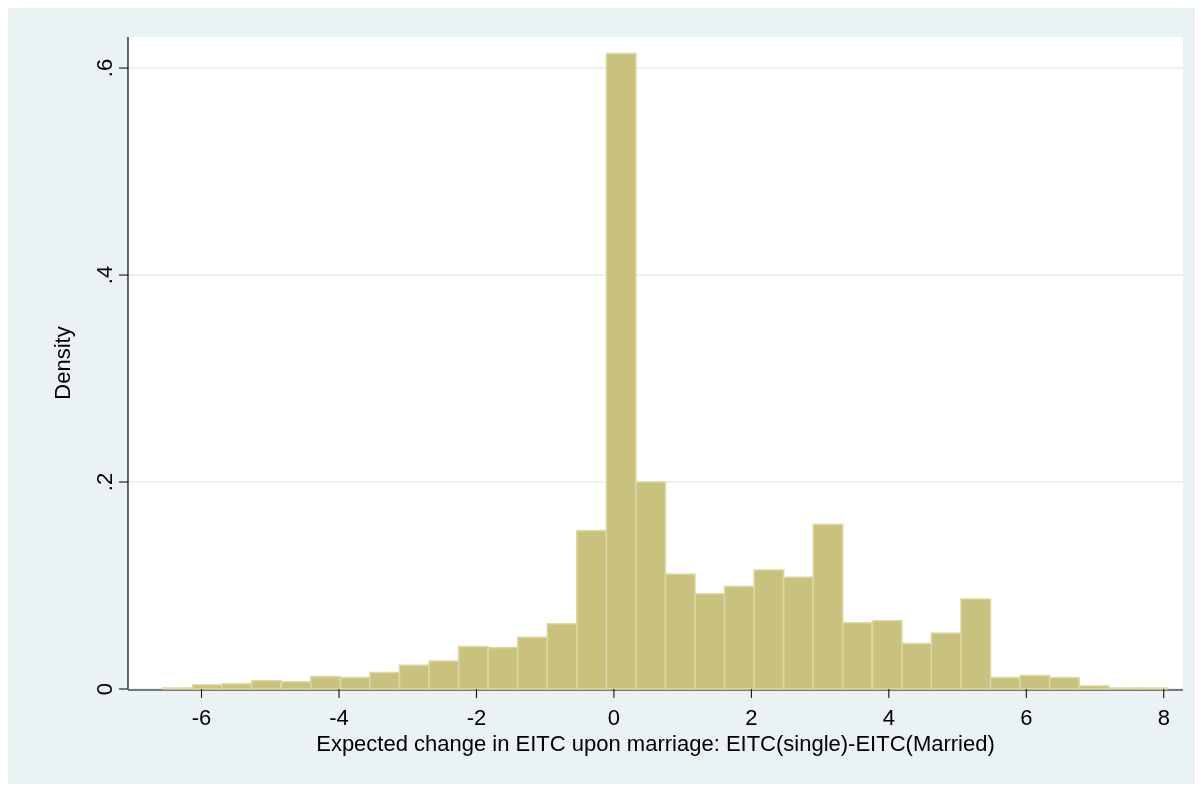 The image size is (1203, 792). Describe the element at coordinates (62, 363) in the screenshot. I see `y-axis-title: Density` at that location.